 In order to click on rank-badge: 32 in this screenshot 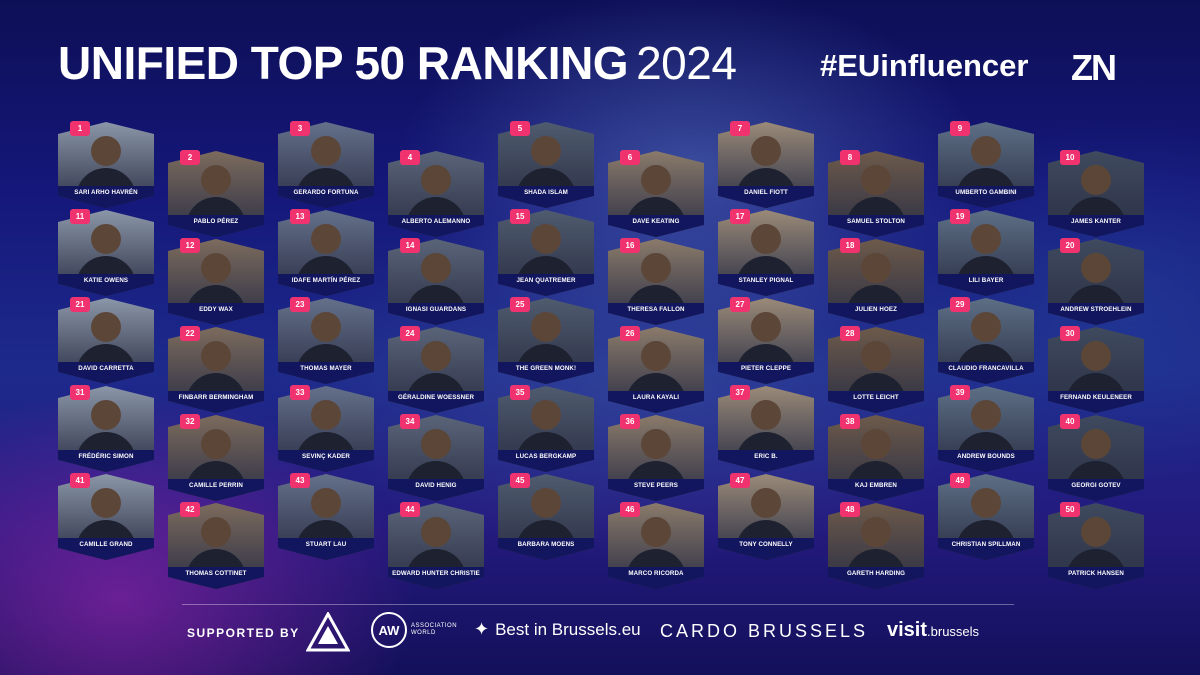, I will do `click(190, 421)`.